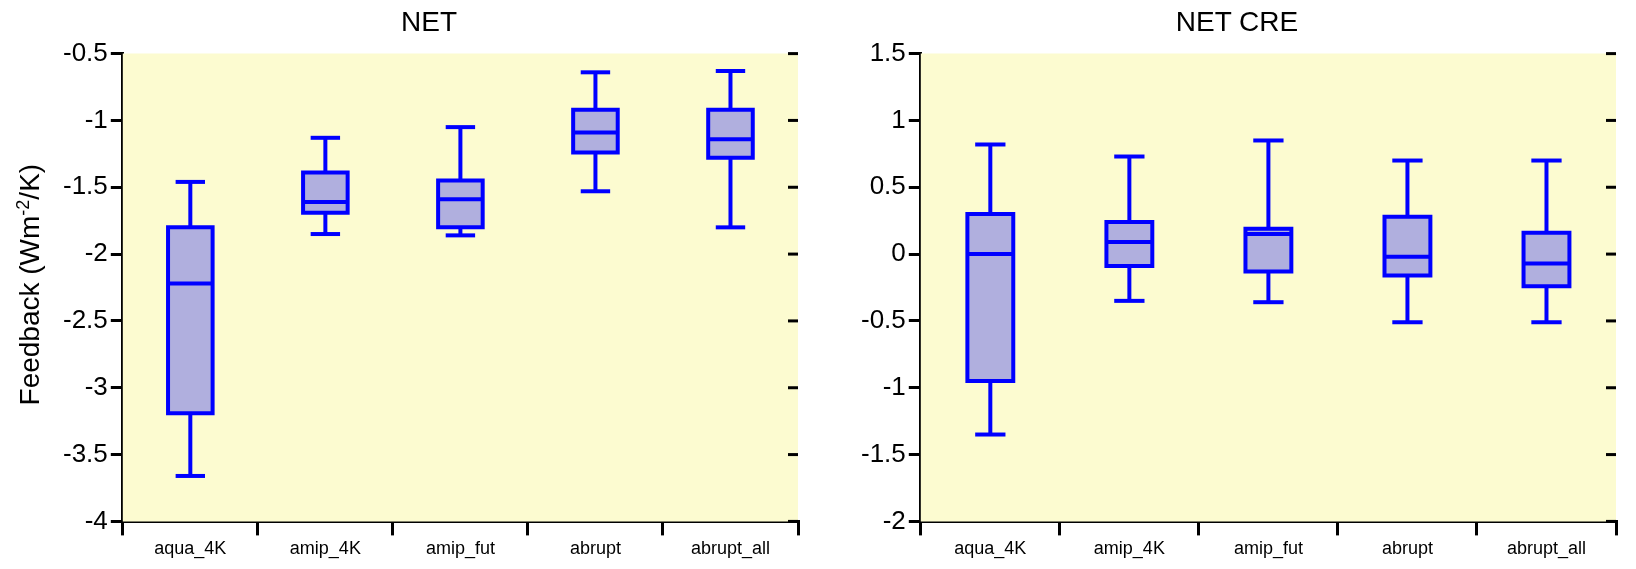 This screenshot has width=1636, height=569. Describe the element at coordinates (887, 51) in the screenshot. I see `y-tick-label: 1.5` at that location.